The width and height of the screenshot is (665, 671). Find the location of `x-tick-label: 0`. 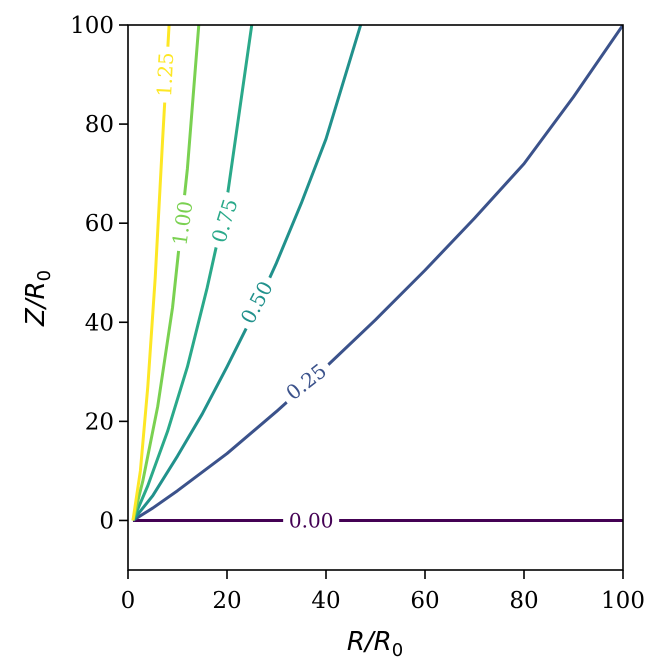

x-tick-label: 0 is located at coordinates (128, 601).